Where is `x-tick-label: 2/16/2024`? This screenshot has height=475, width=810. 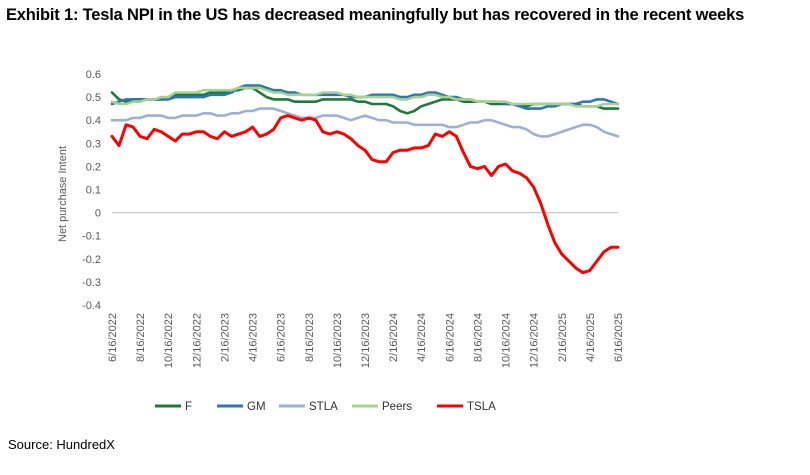 x-tick-label: 2/16/2024 is located at coordinates (394, 337).